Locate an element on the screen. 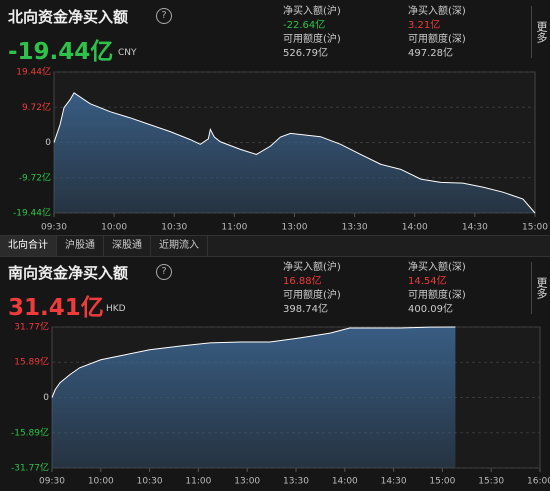 The image size is (550, 491). stat-value: 398.74亿 is located at coordinates (305, 309).